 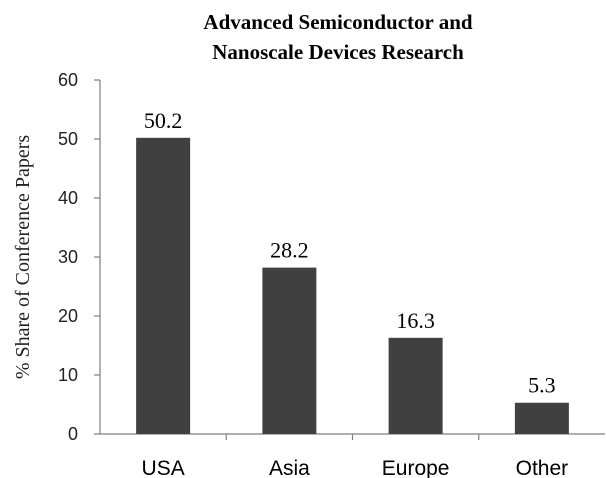 I want to click on x-axis-ticks: USA Asia Europe Other, so click(x=355, y=456).